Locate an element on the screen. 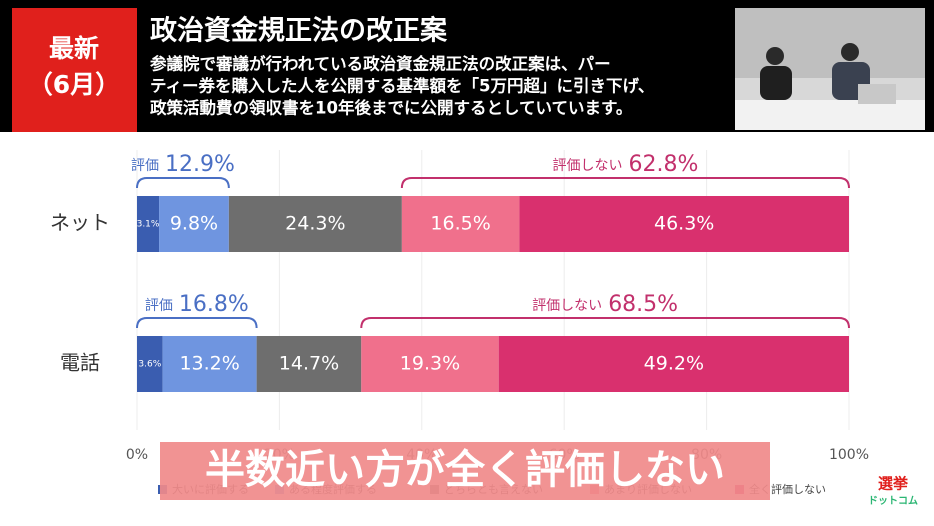 Image resolution: width=934 pixels, height=526 pixels. value-label: 13.2% is located at coordinates (209, 364).